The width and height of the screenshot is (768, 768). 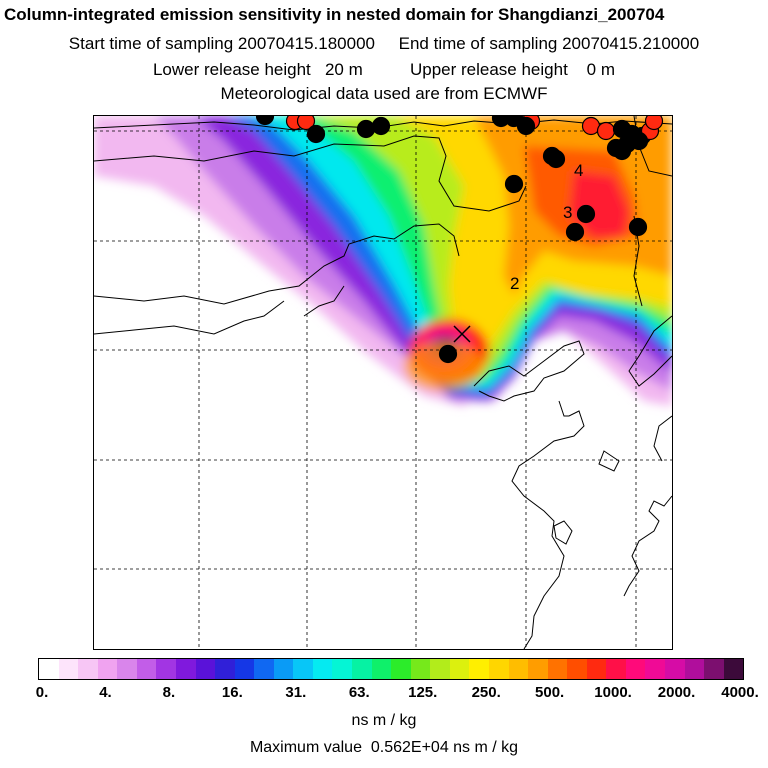 I want to click on colorbar-tick-label: 8., so click(x=169, y=692).